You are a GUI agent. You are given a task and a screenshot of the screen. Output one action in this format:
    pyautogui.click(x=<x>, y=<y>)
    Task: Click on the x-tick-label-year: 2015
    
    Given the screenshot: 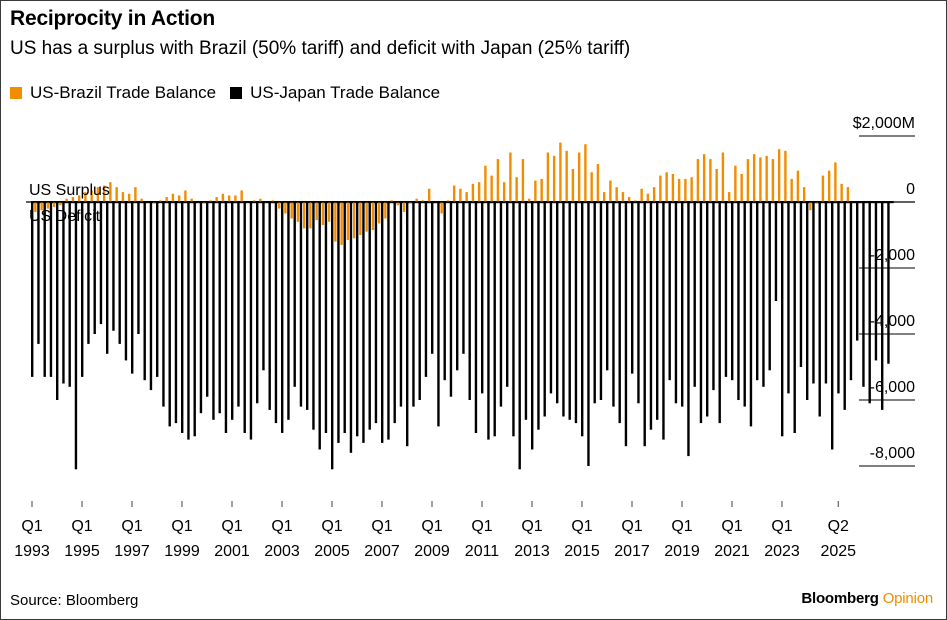 What is the action you would take?
    pyautogui.click(x=582, y=551)
    